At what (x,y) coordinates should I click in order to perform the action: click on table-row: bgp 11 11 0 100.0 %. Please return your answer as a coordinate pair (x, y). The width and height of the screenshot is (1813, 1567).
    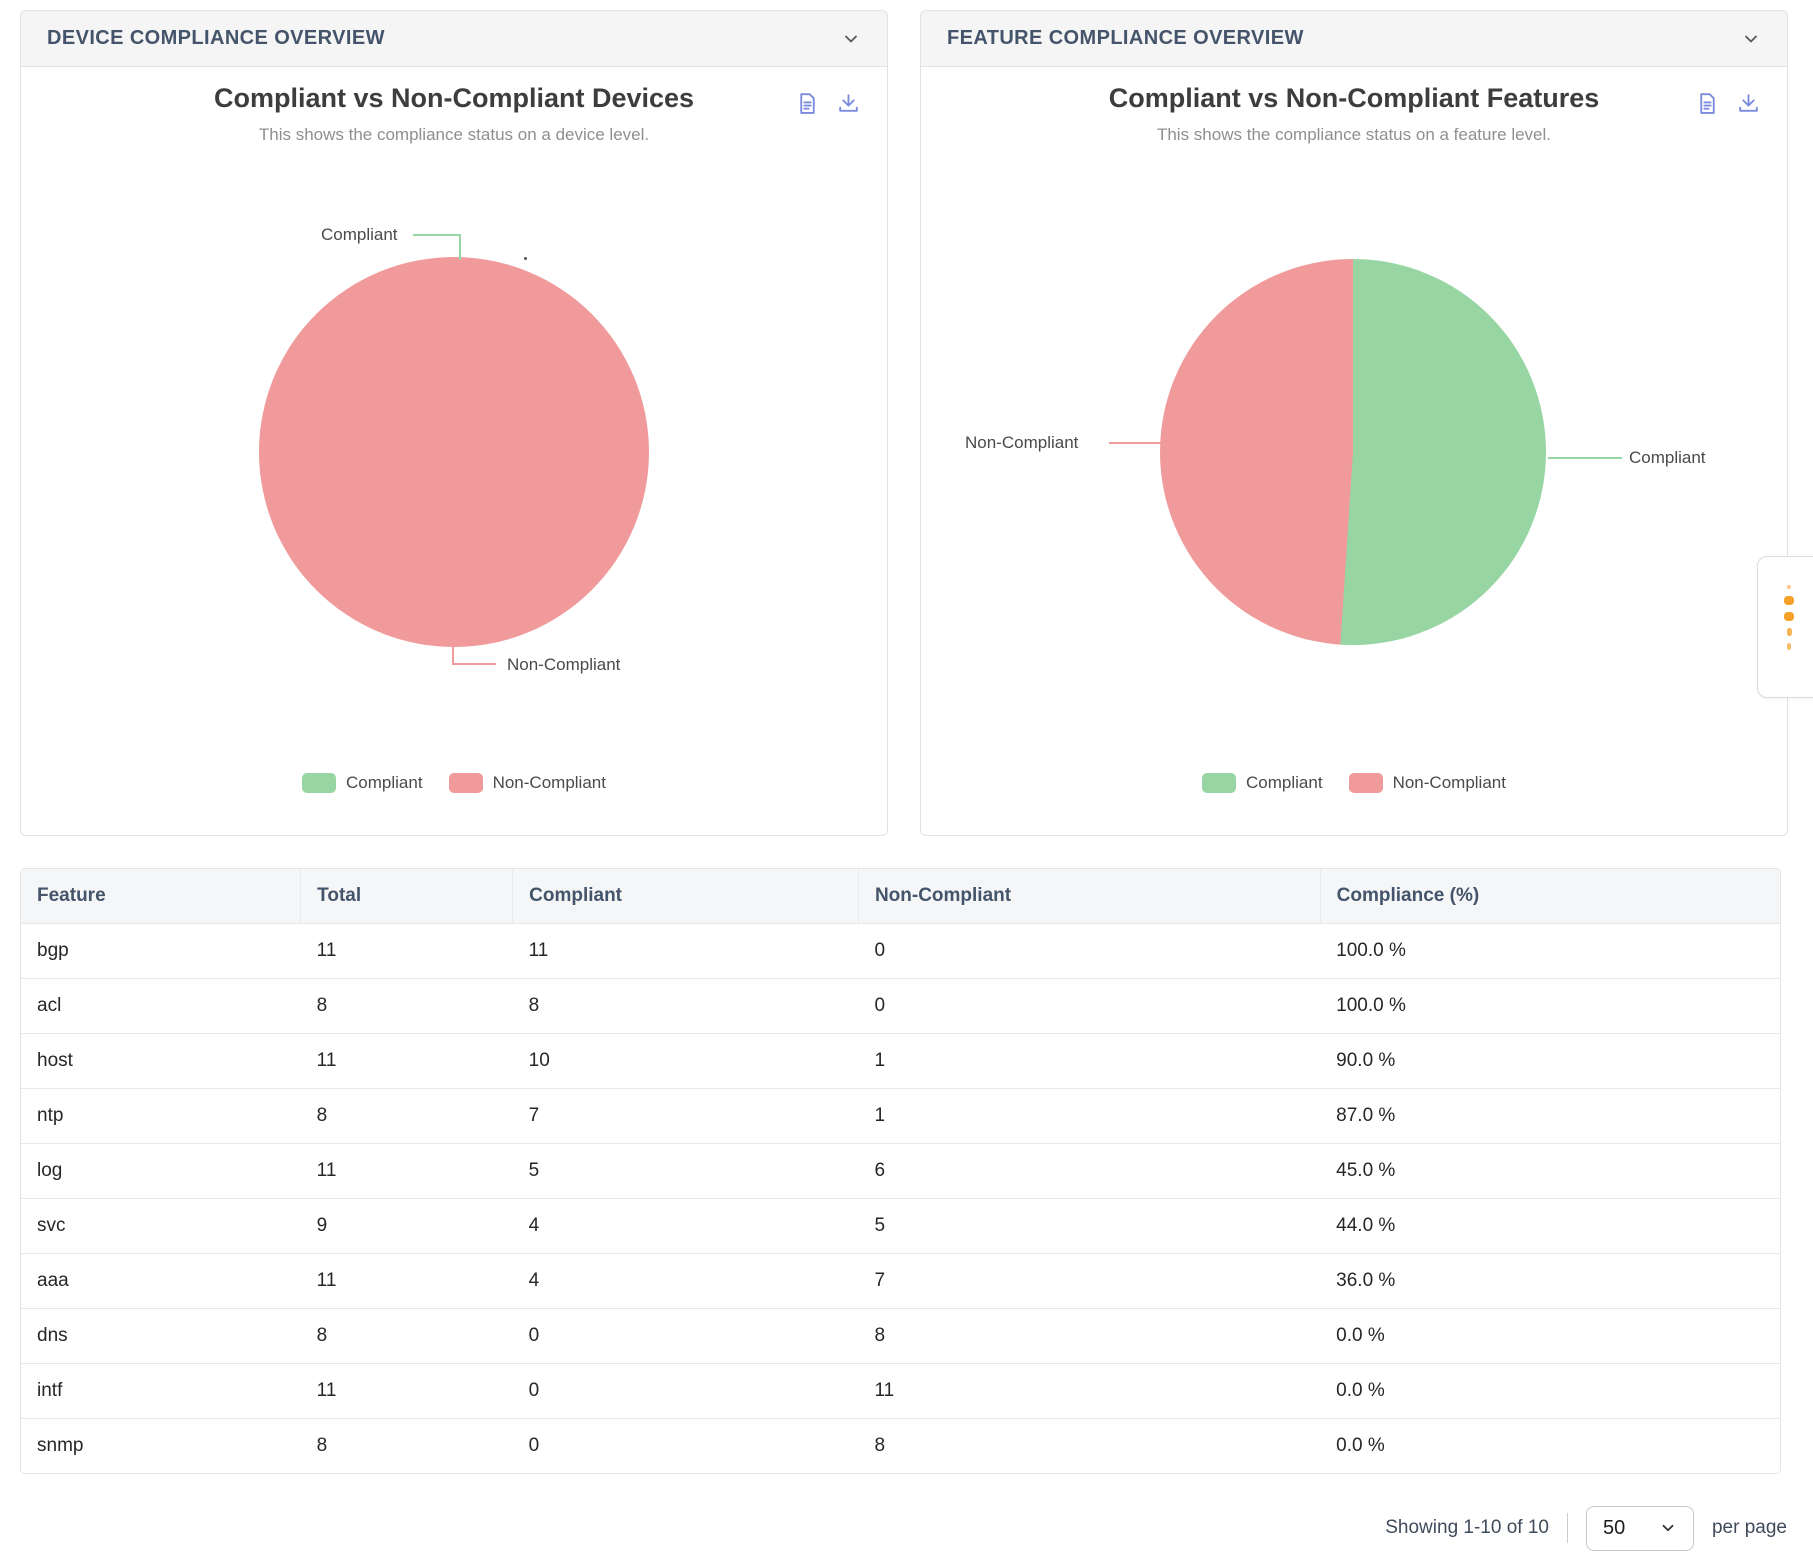
    Looking at the image, I should click on (900, 950).